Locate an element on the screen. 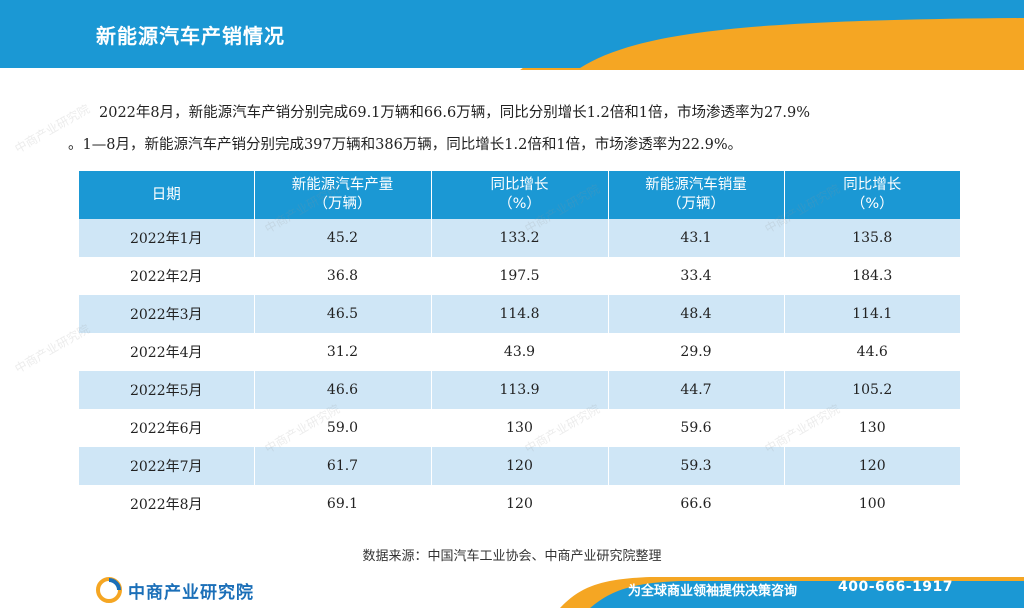  footer-logo: 中商产业研究院 is located at coordinates (175, 590).